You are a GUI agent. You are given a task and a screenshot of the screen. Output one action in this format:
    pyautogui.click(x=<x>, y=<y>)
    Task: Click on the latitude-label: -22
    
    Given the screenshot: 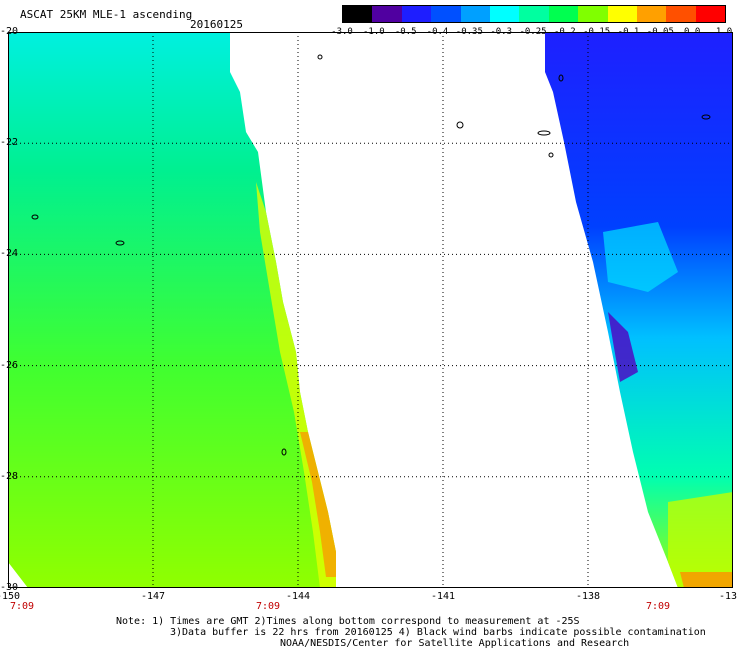 What is the action you would take?
    pyautogui.click(x=9, y=143)
    